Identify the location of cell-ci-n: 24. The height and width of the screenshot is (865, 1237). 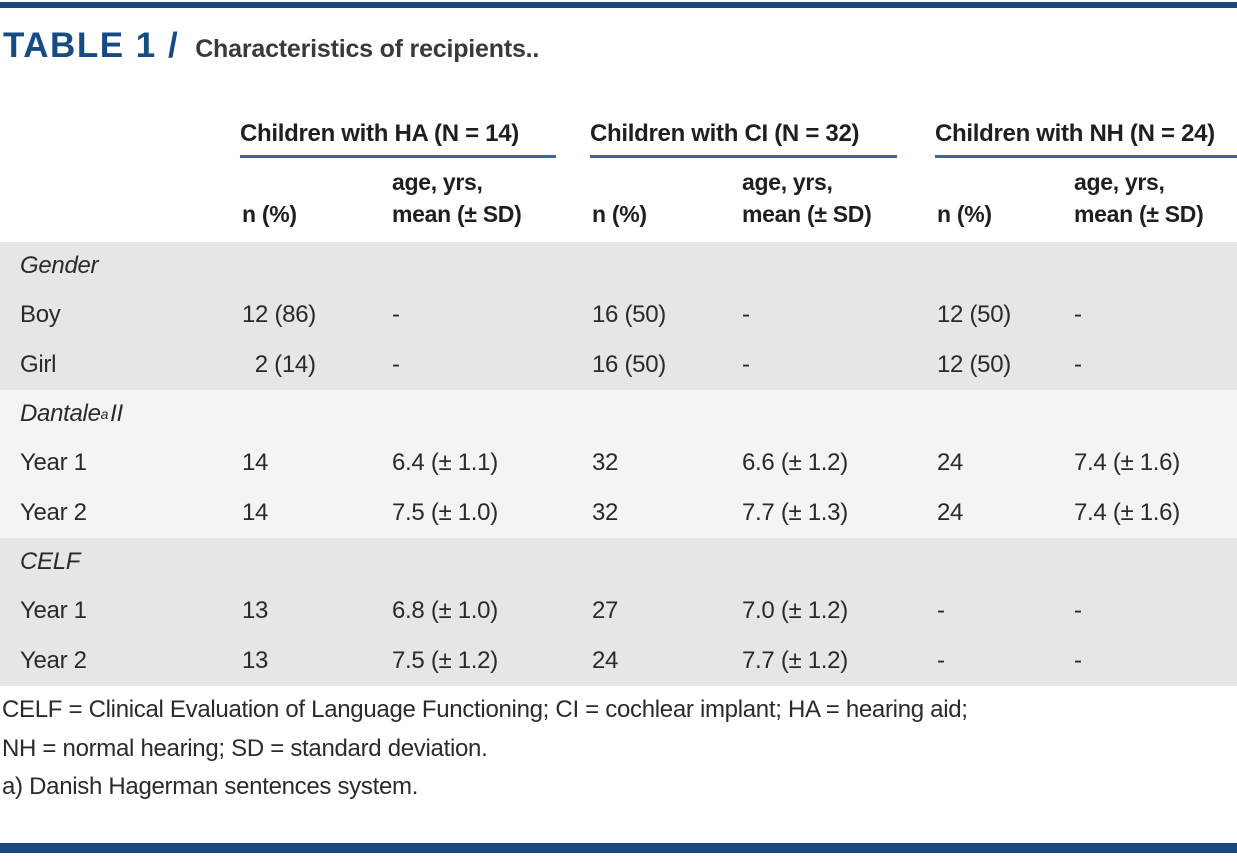
(605, 660).